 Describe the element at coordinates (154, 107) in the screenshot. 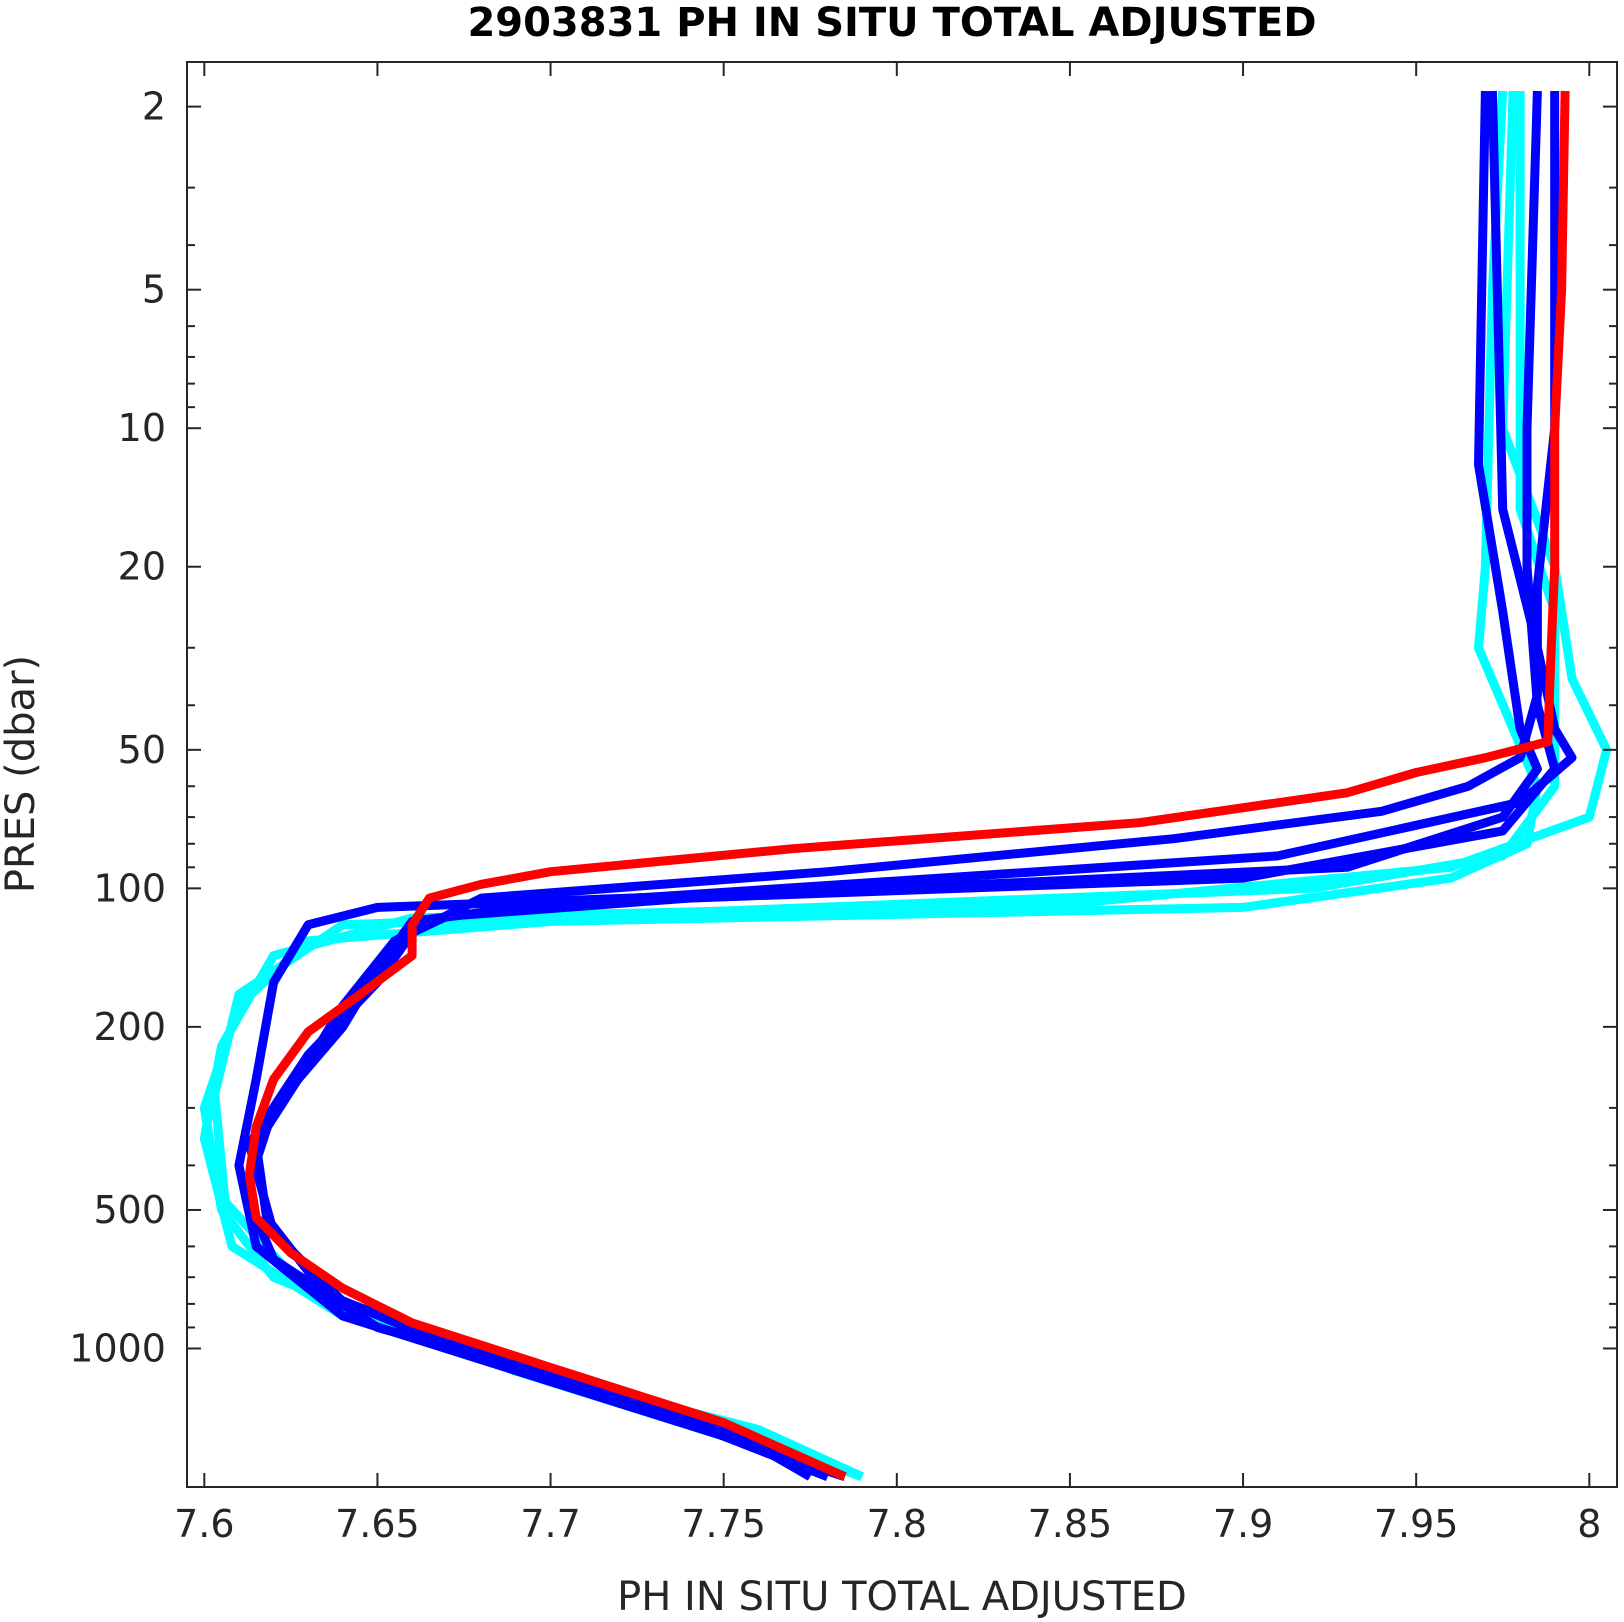

I see `y-tick-label: 2` at that location.